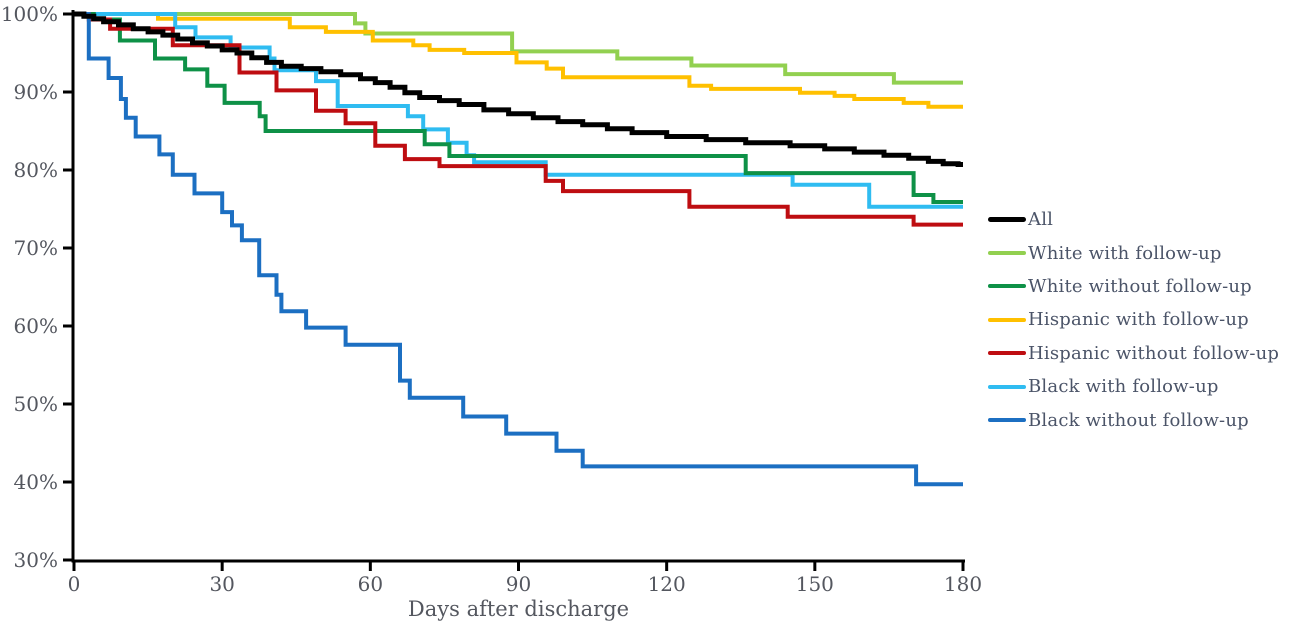  What do you see at coordinates (36, 482) in the screenshot?
I see `y-tick-label-40: 40%` at bounding box center [36, 482].